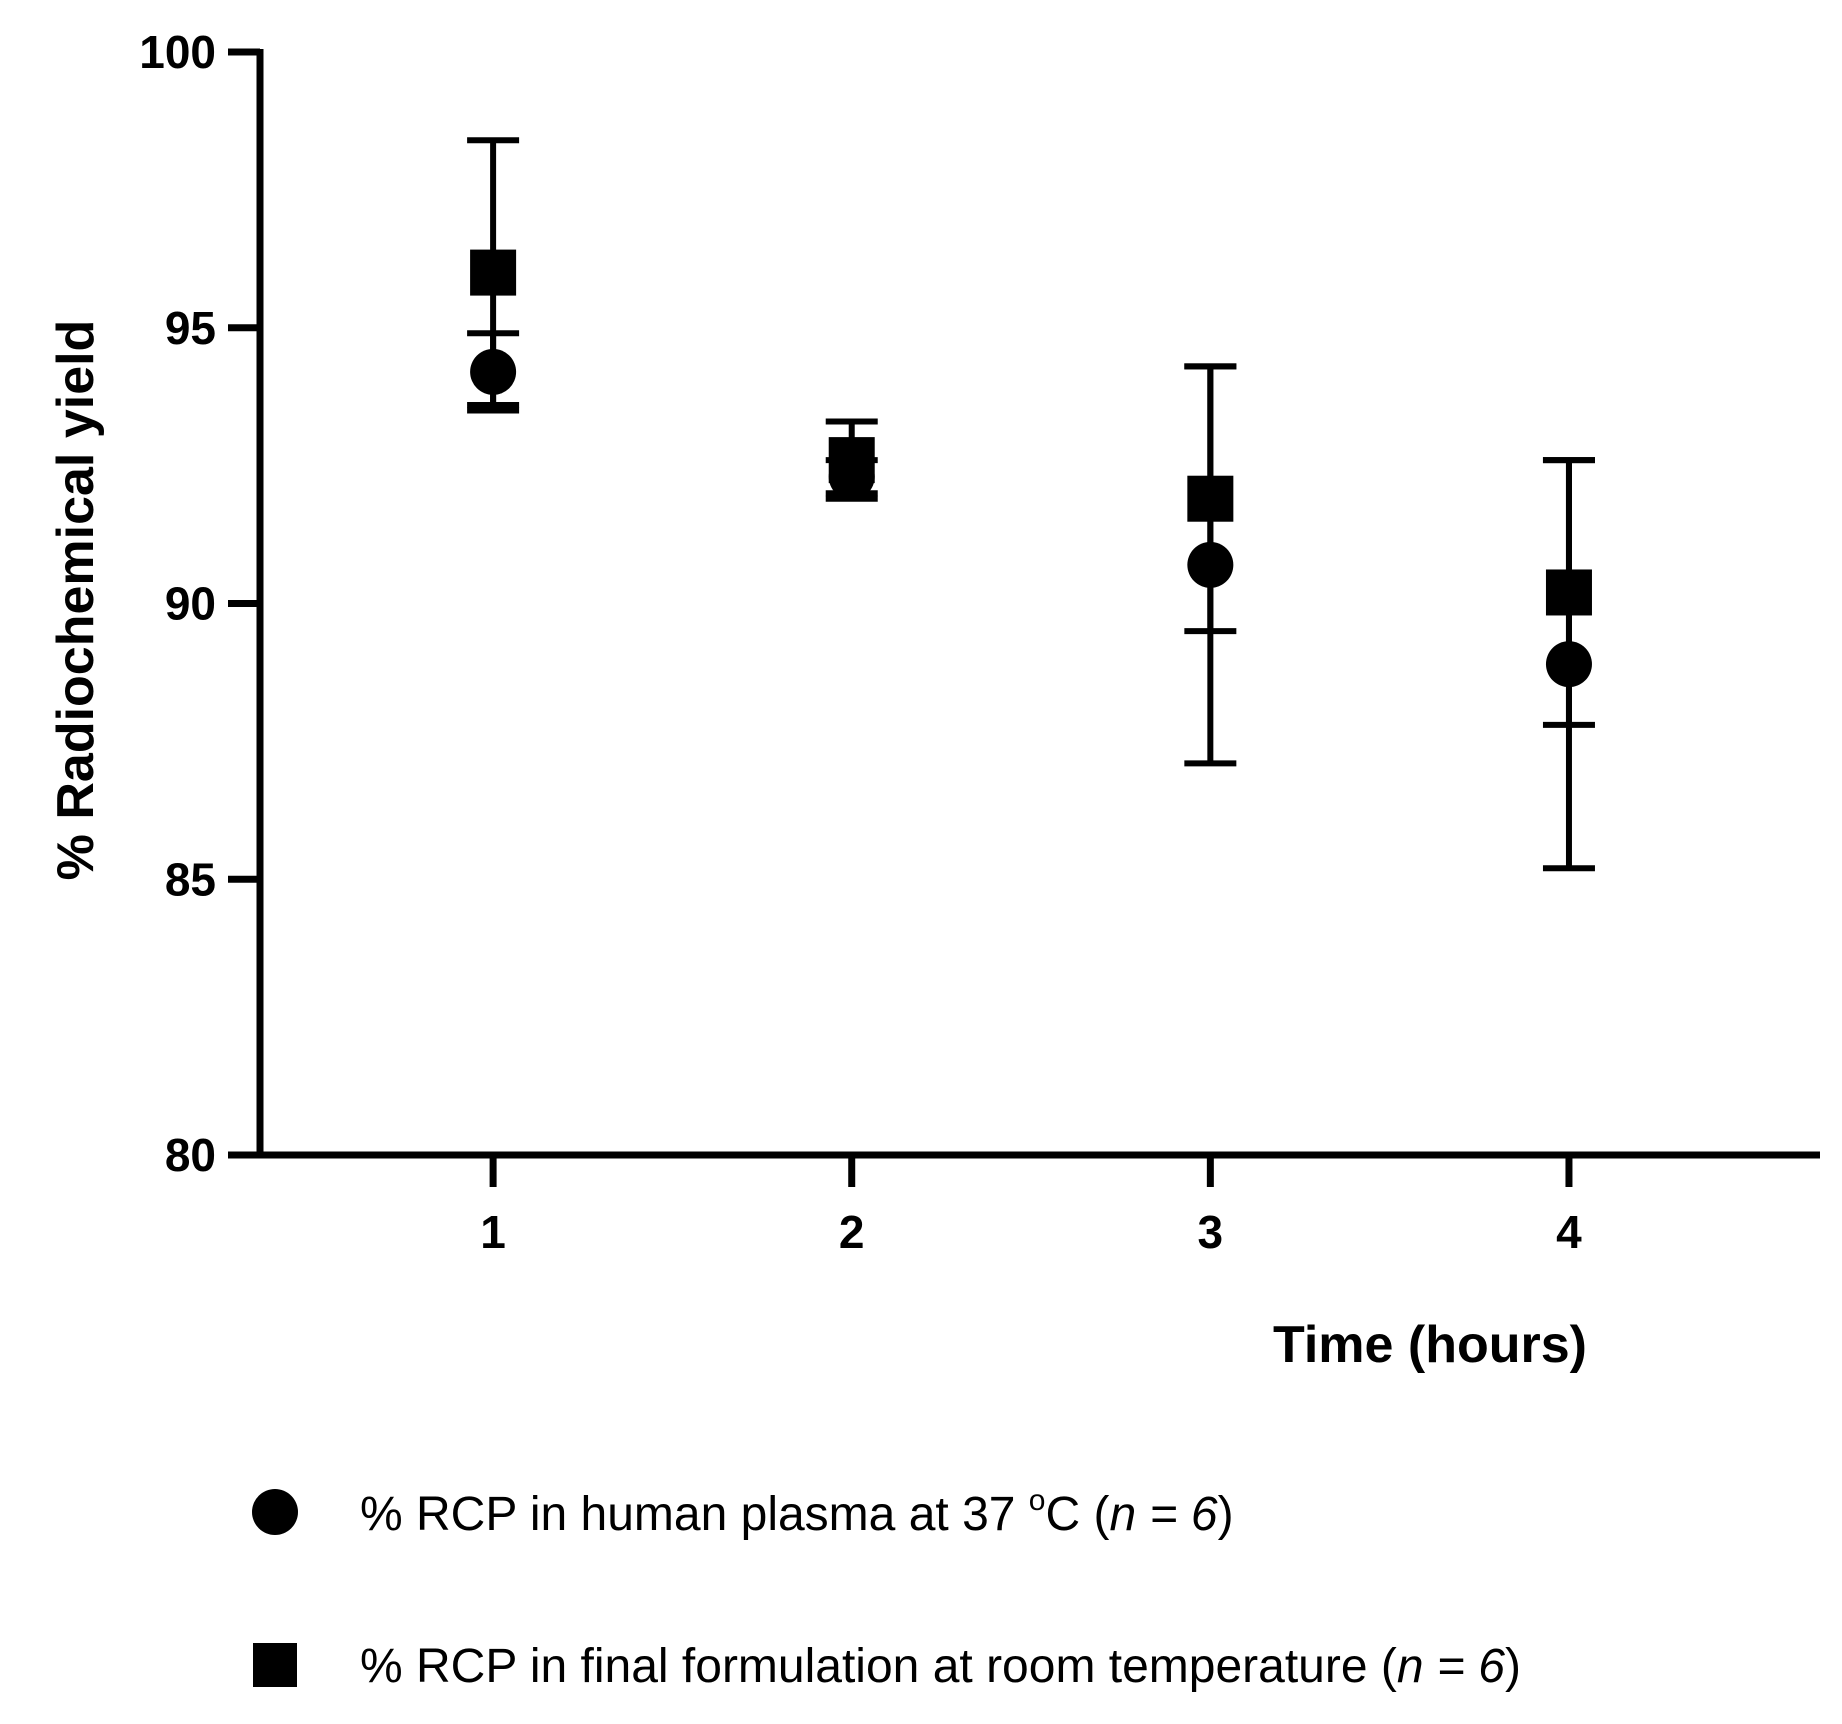 This screenshot has width=1842, height=1724. I want to click on legend-plasma-unit: C (, so click(1077, 1514).